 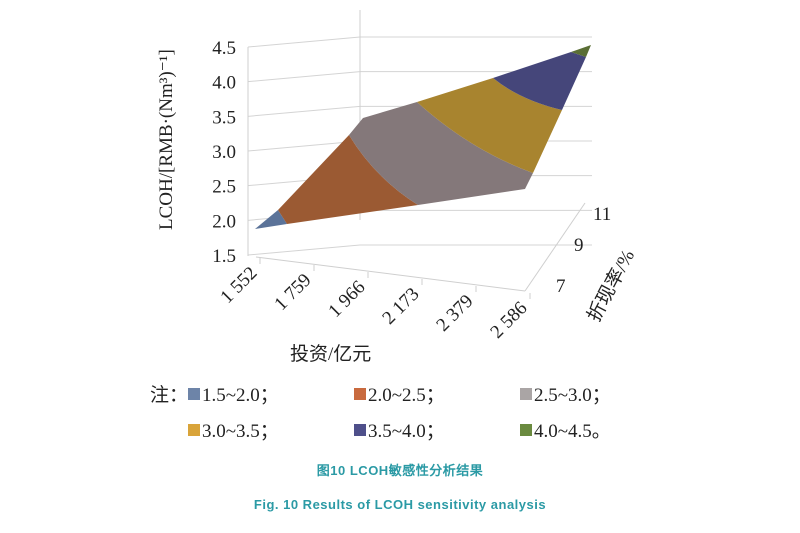 I want to click on y-tick-labels: 79 11, so click(x=583, y=250).